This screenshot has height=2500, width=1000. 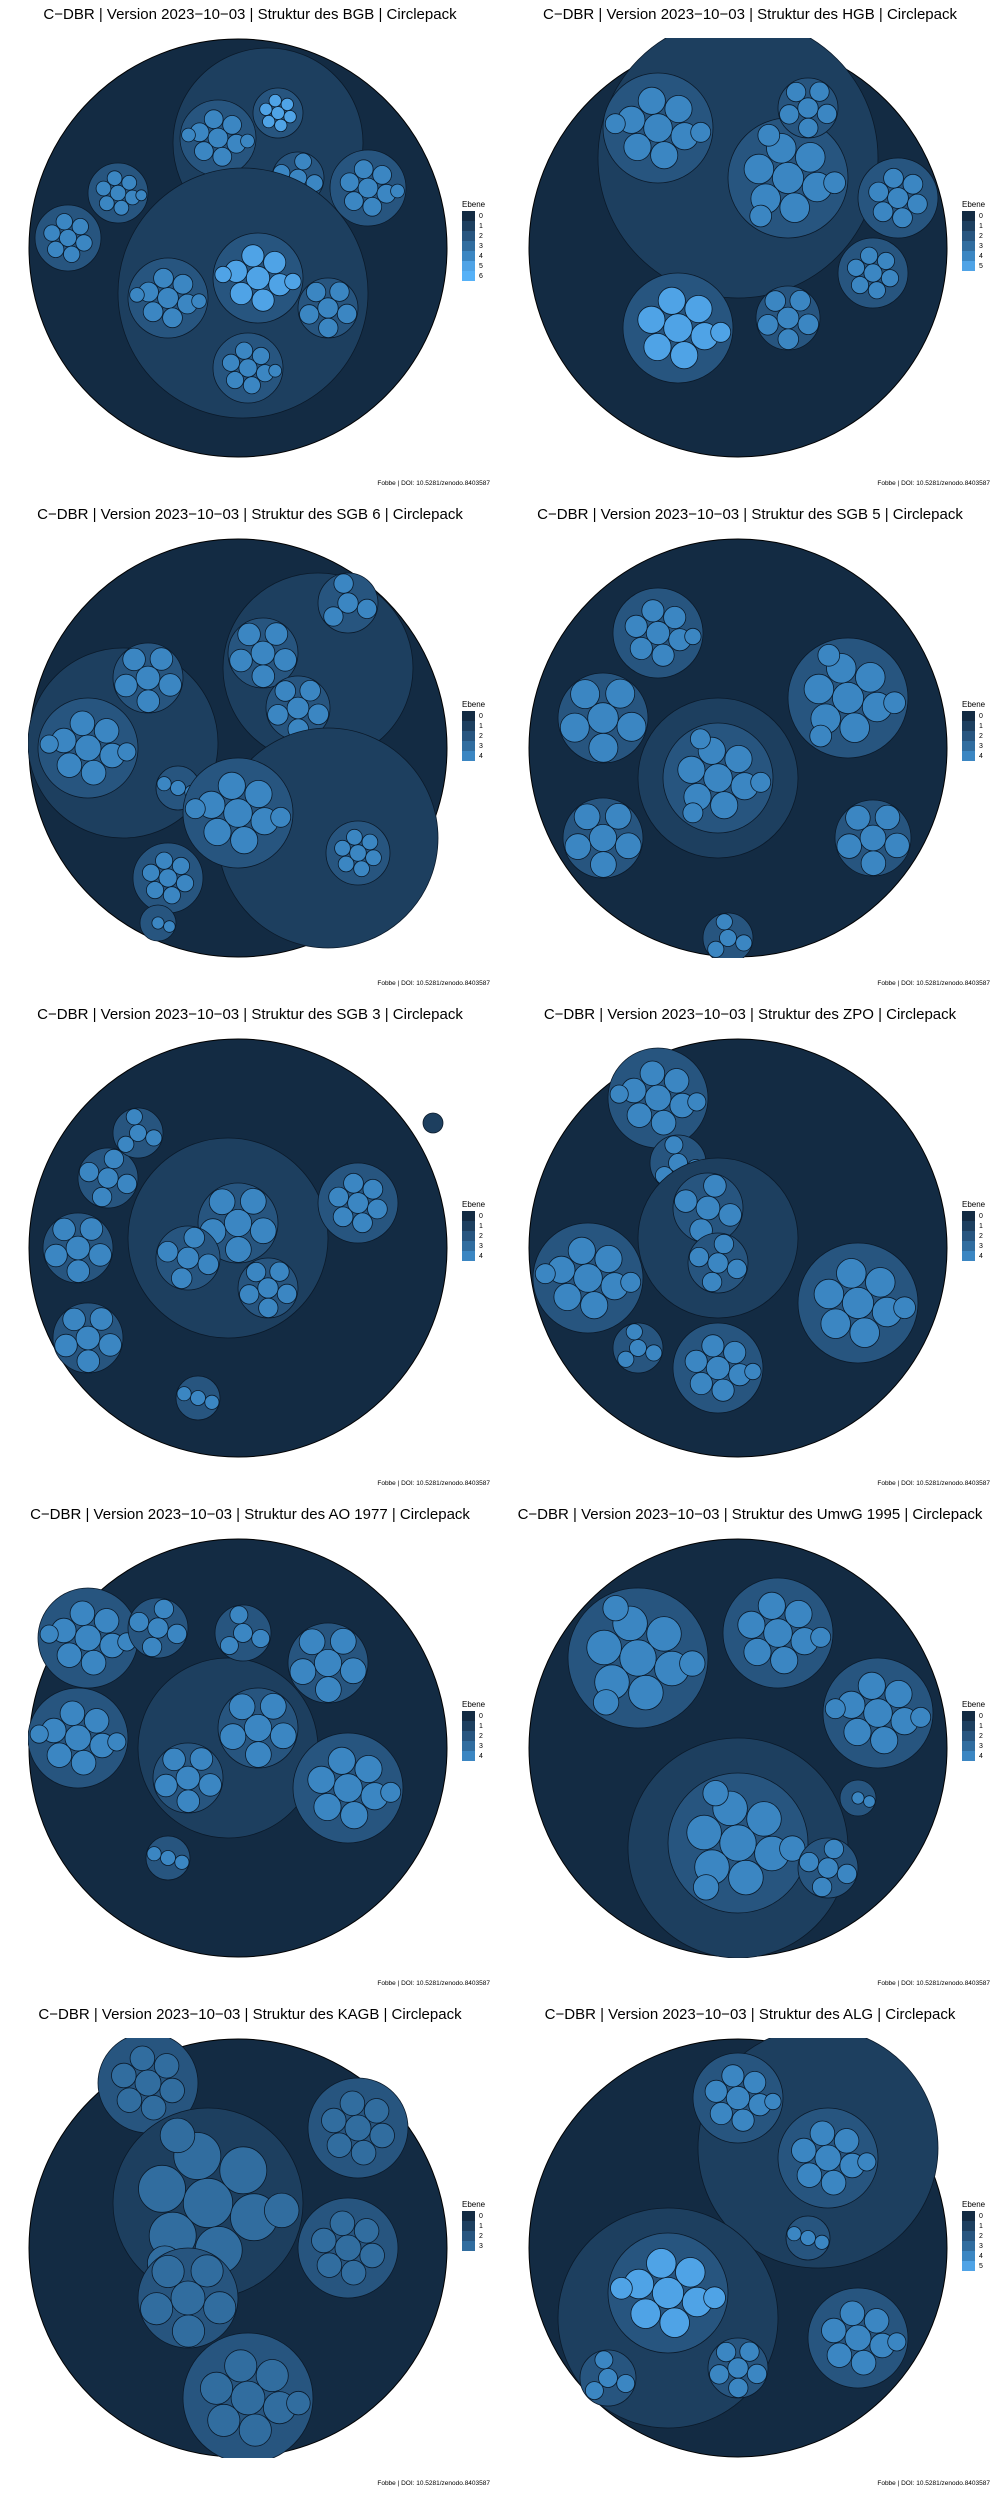 I want to click on legend-title: Ebene, so click(x=974, y=1704).